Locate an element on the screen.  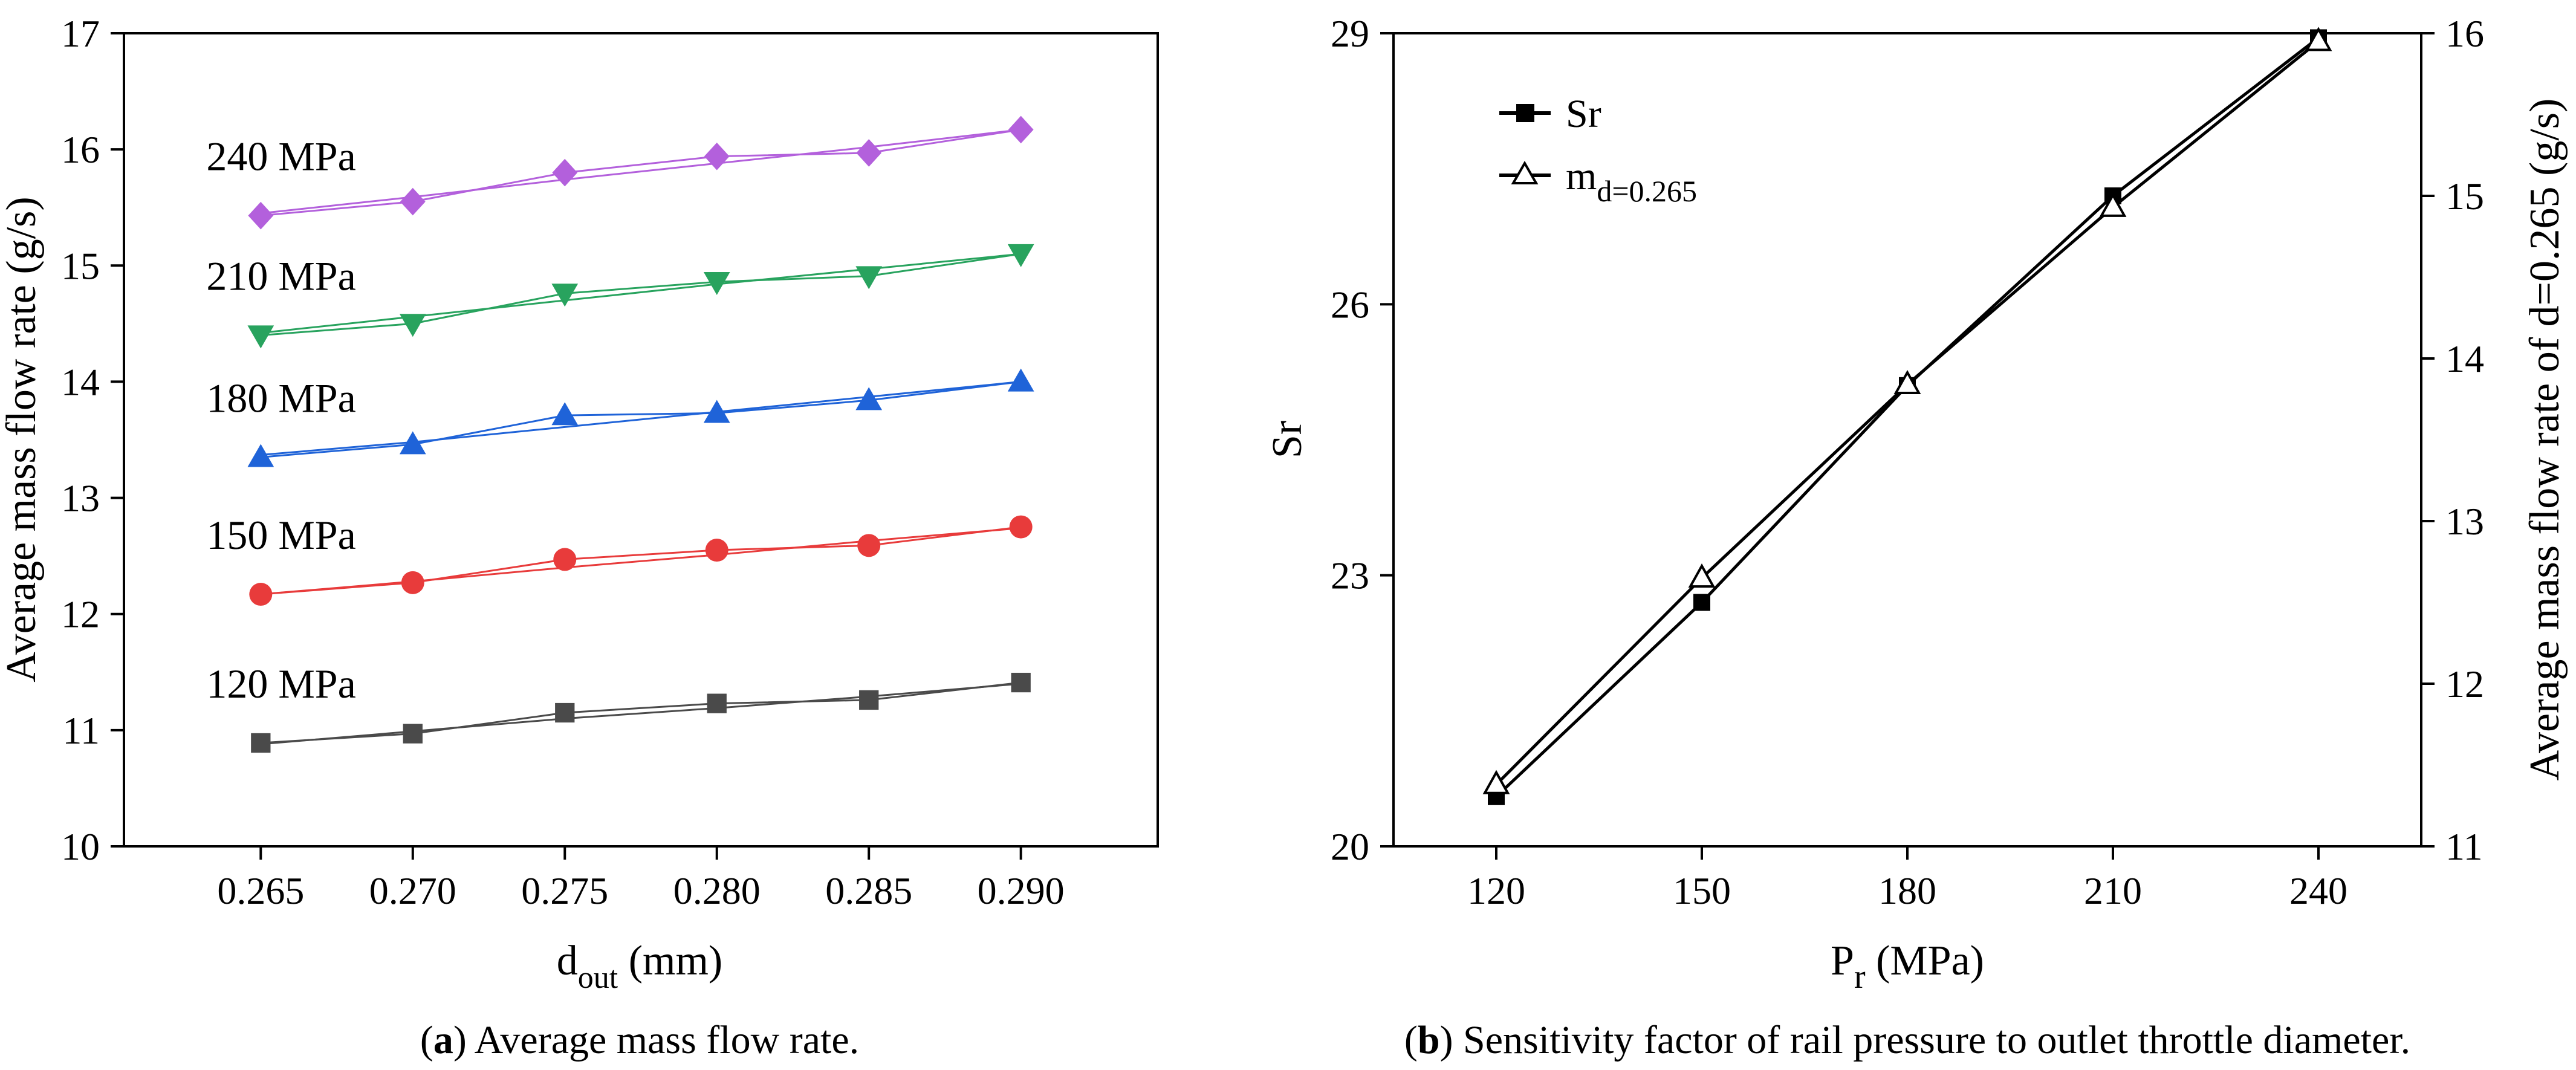
series-180-mpa is located at coordinates (641, 417).